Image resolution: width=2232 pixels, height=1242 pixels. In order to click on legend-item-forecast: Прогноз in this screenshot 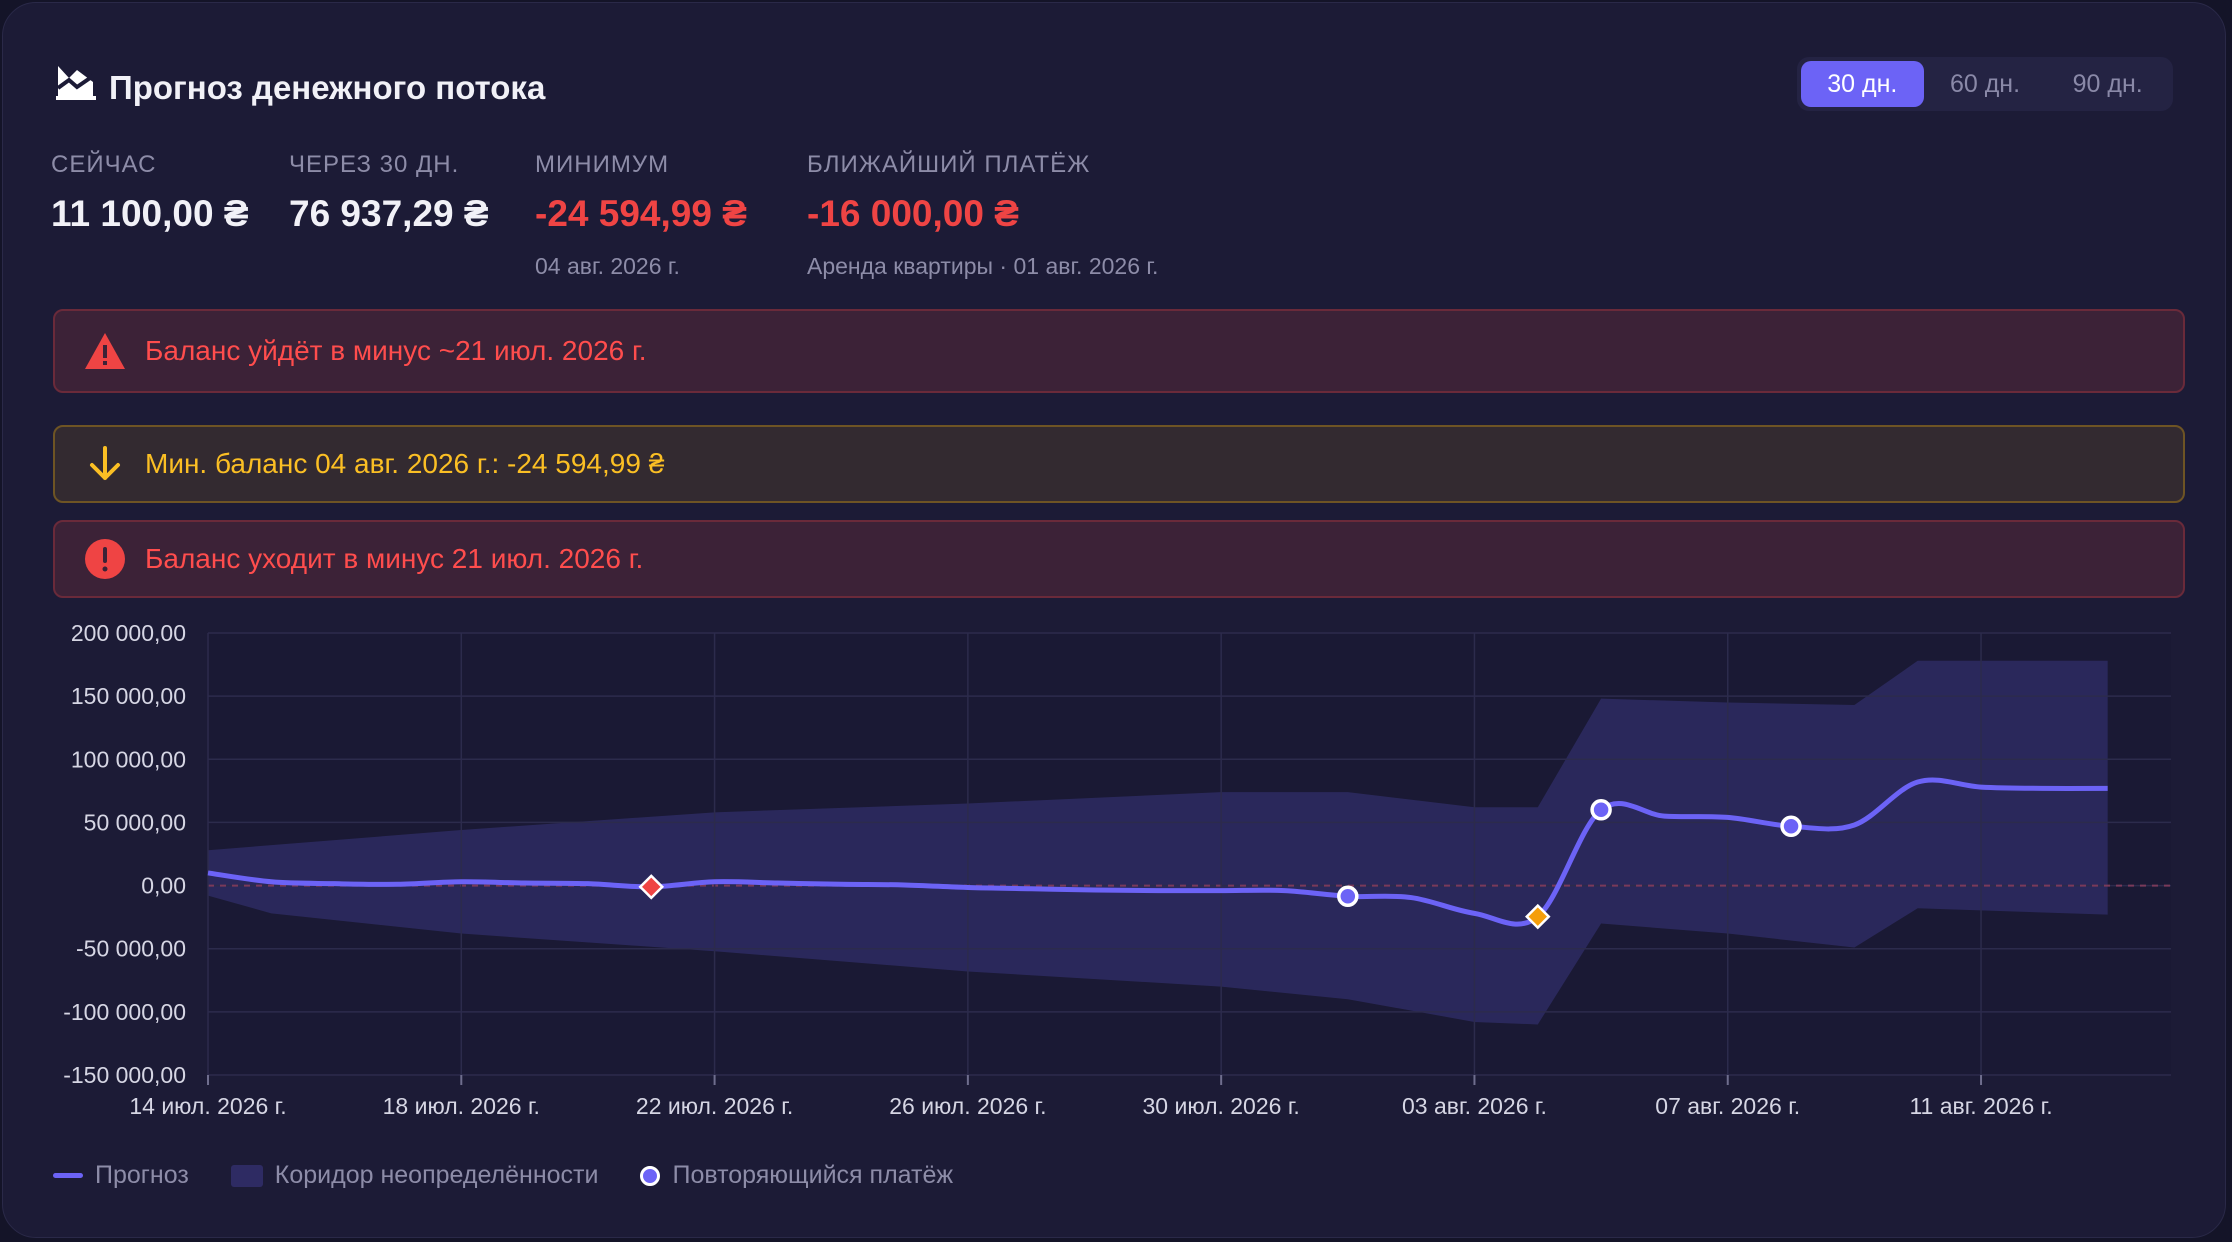, I will do `click(121, 1175)`.